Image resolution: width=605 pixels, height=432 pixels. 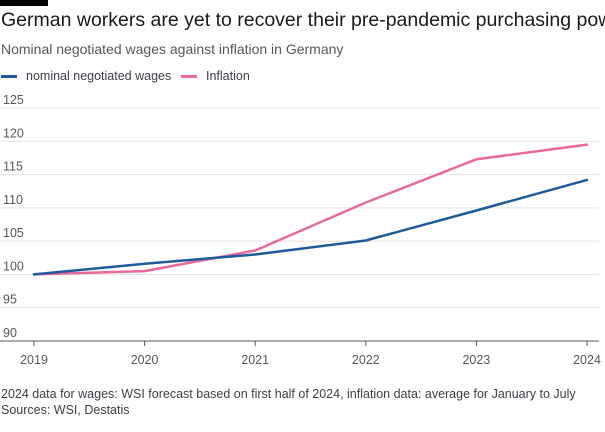 What do you see at coordinates (587, 360) in the screenshot?
I see `x-tick-label: 2024` at bounding box center [587, 360].